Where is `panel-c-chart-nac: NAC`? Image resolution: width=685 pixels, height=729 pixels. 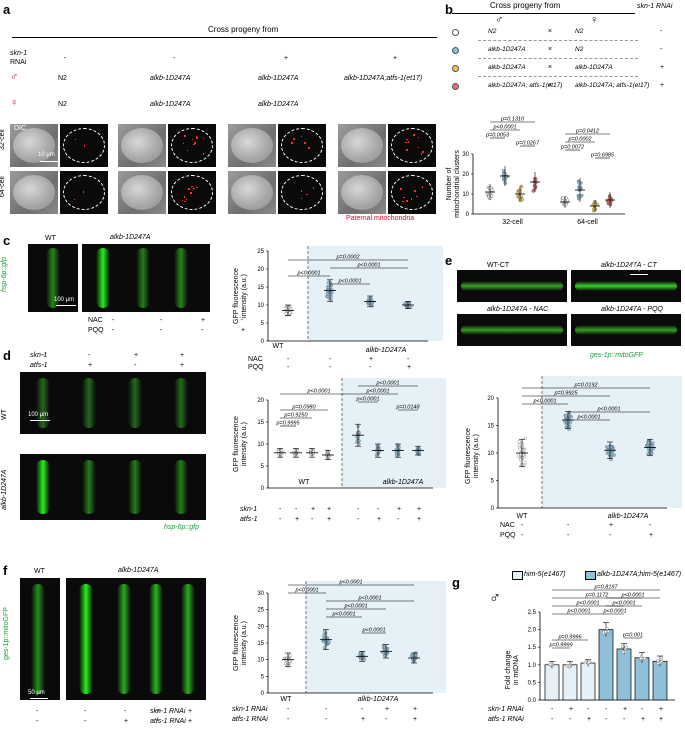
panel-c-chart-nac: NAC is located at coordinates (255, 359).